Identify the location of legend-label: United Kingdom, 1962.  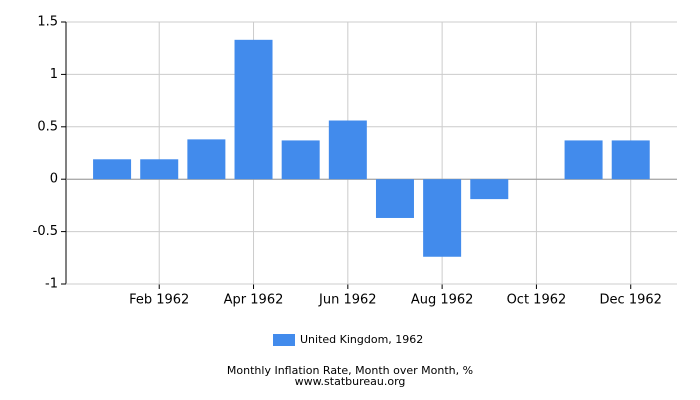
(361, 339).